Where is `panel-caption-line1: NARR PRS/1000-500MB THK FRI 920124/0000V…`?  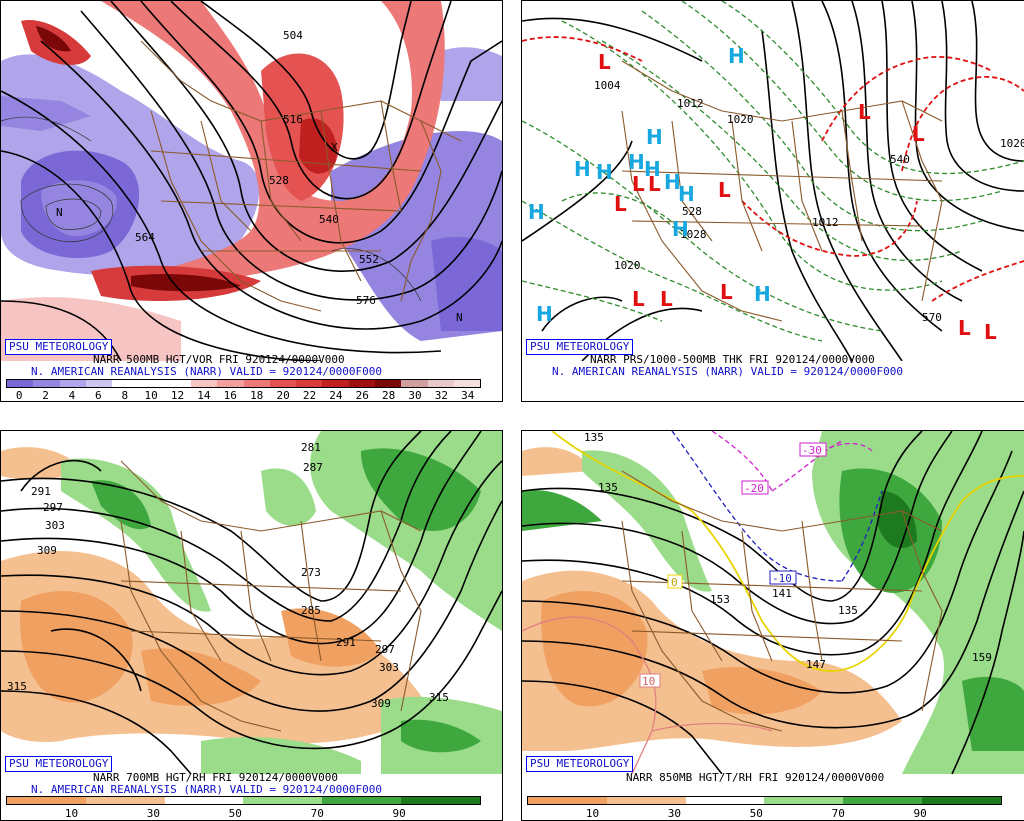
panel-caption-line1: NARR PRS/1000-500MB THK FRI 920124/0000V… is located at coordinates (732, 359).